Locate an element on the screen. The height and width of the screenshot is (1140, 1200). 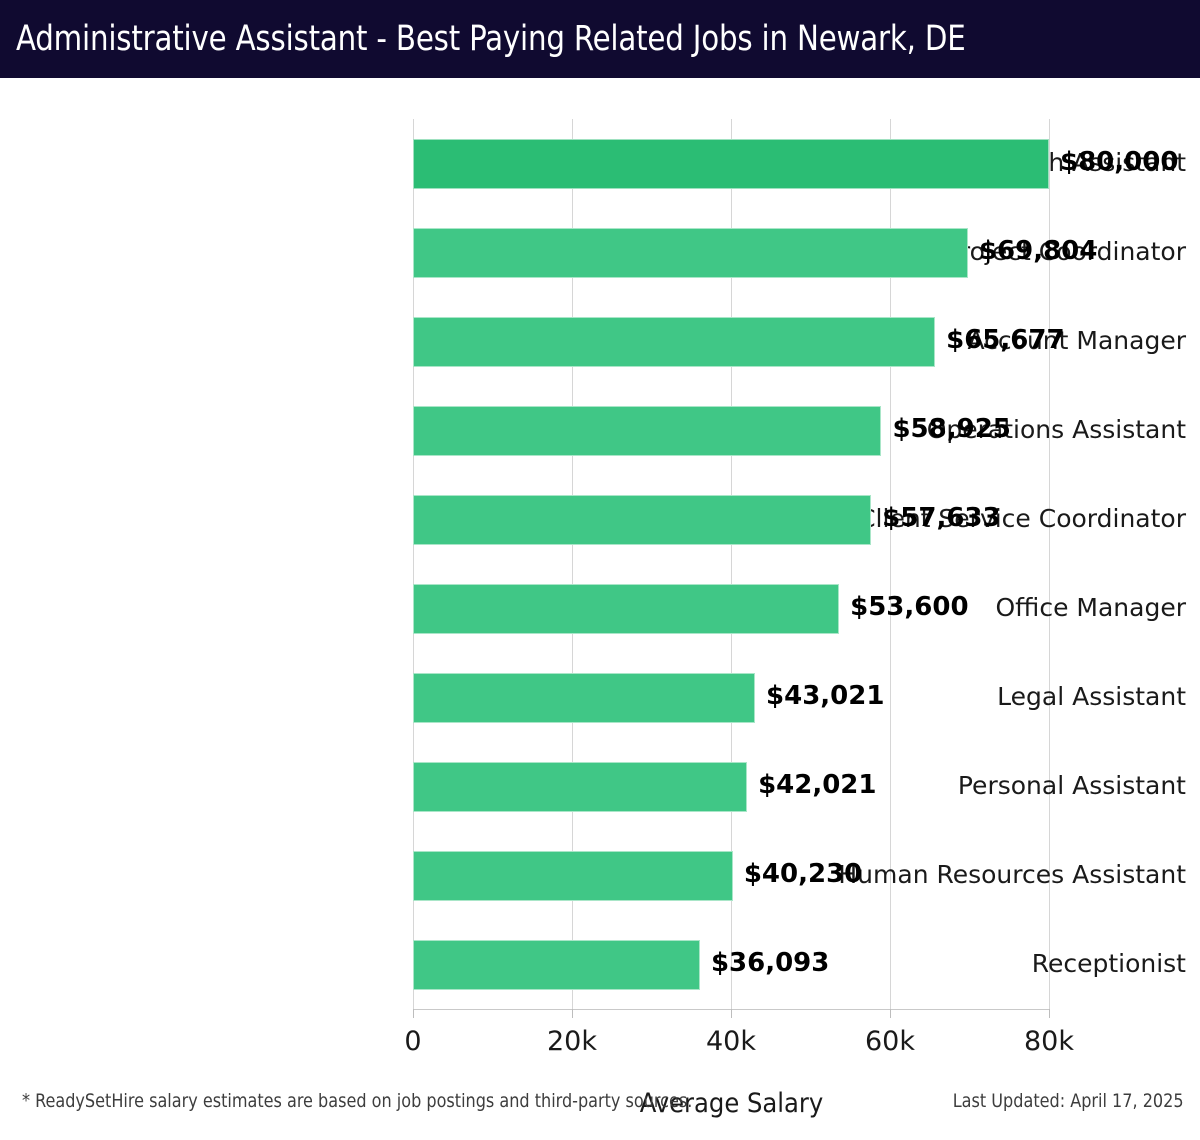
bar-row: Client Service Coordinator $57,633 is located at coordinates (600, 519).